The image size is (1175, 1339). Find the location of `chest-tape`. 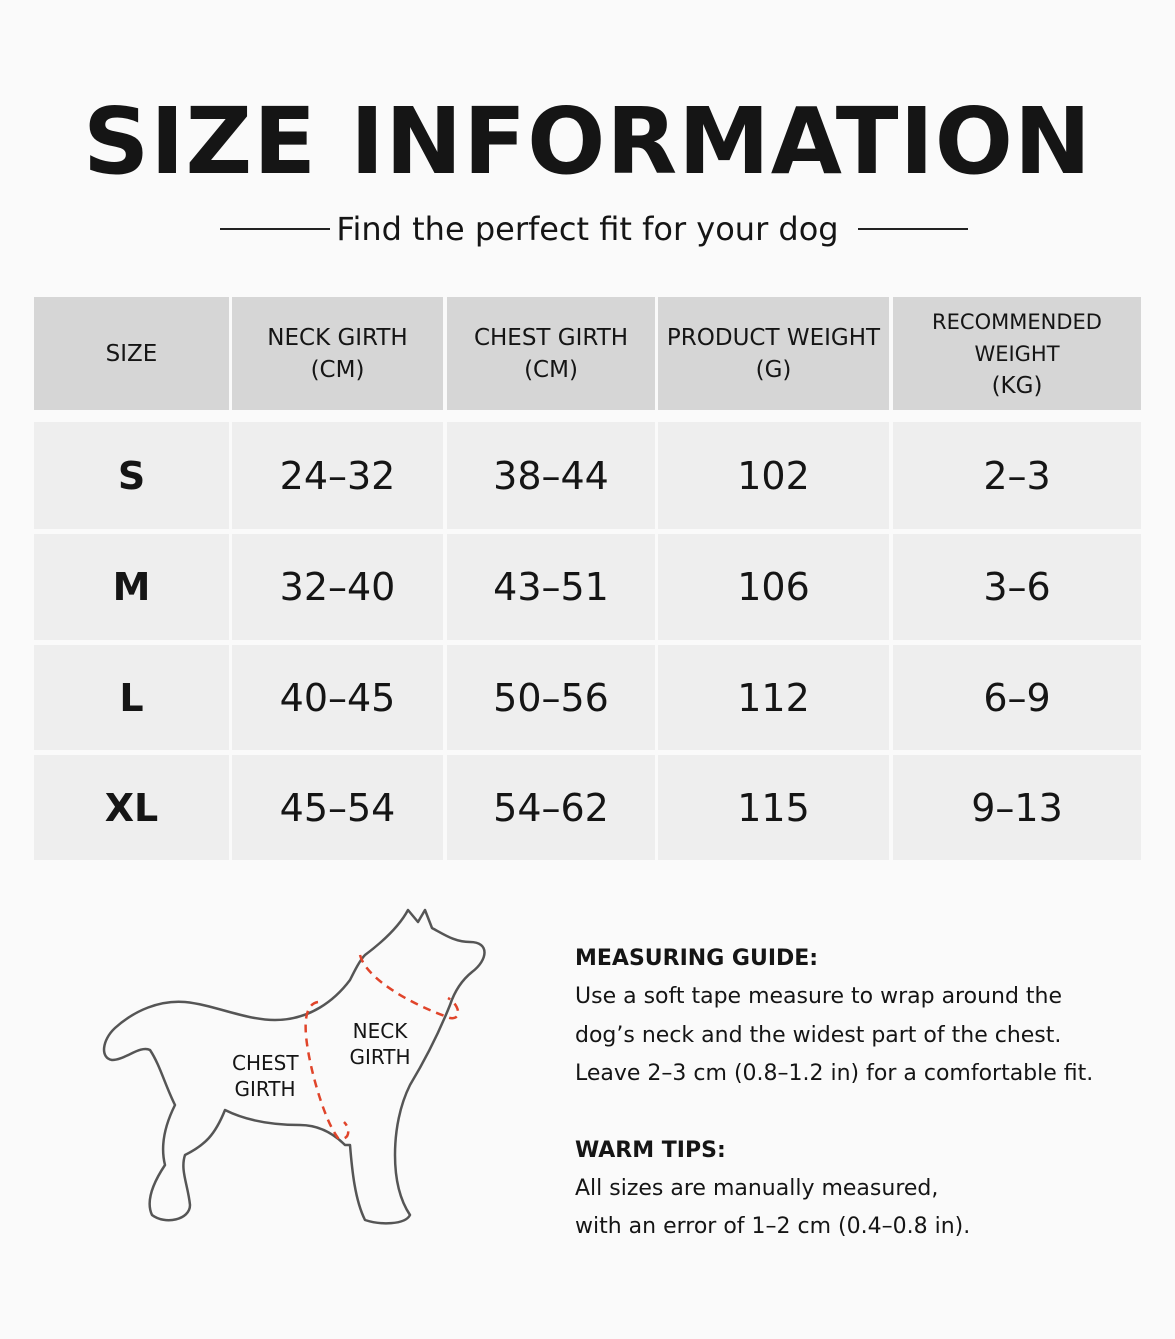

chest-tape is located at coordinates (327, 1070).